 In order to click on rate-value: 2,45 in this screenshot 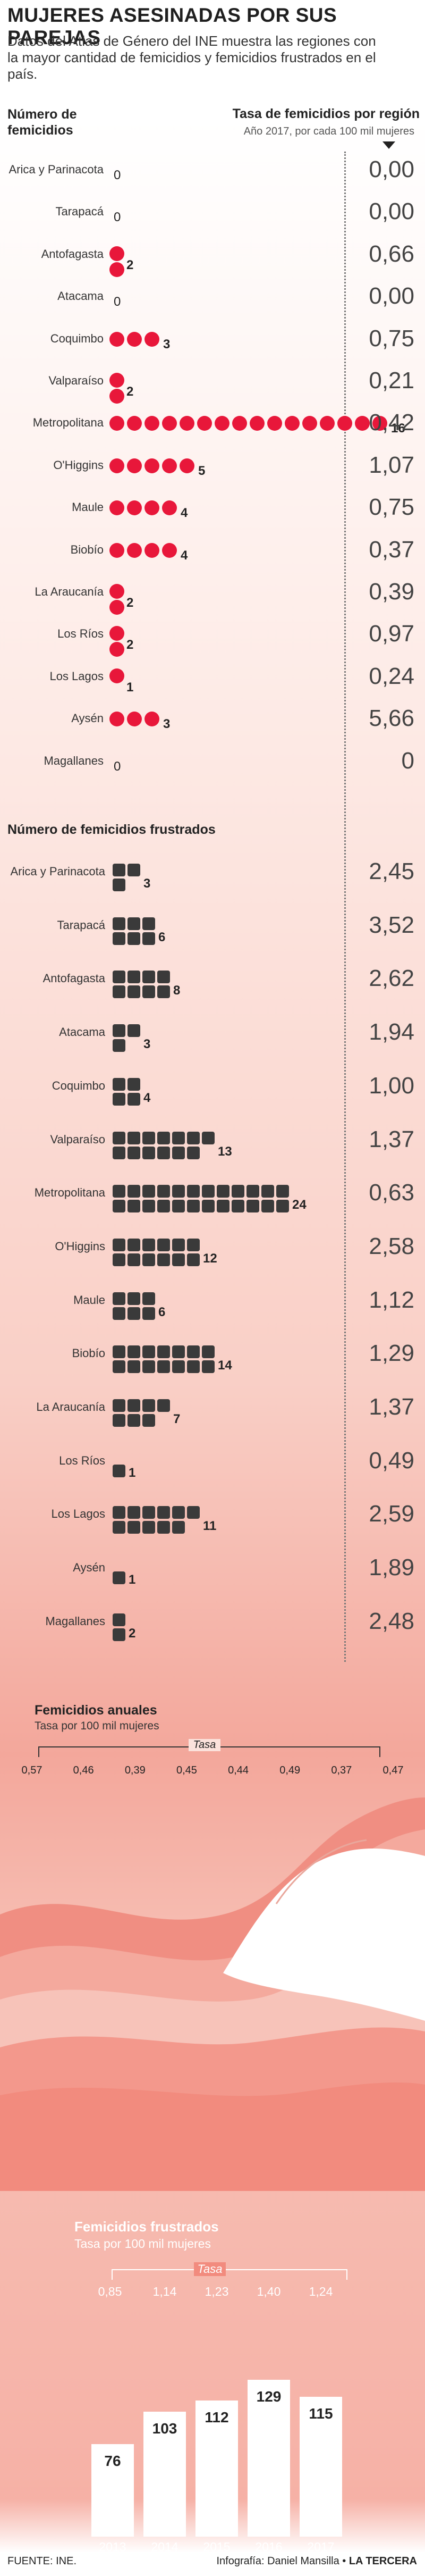, I will do `click(391, 871)`.